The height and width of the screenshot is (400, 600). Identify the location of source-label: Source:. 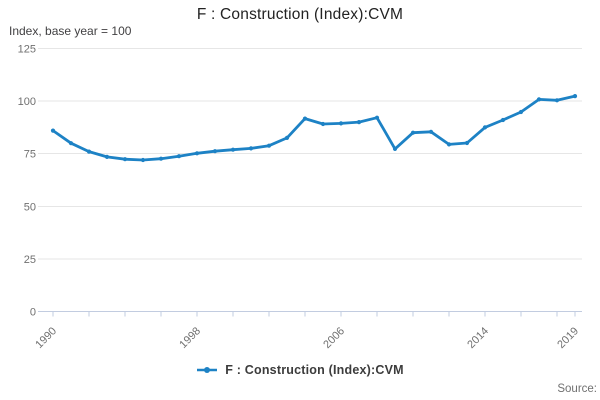
(577, 389).